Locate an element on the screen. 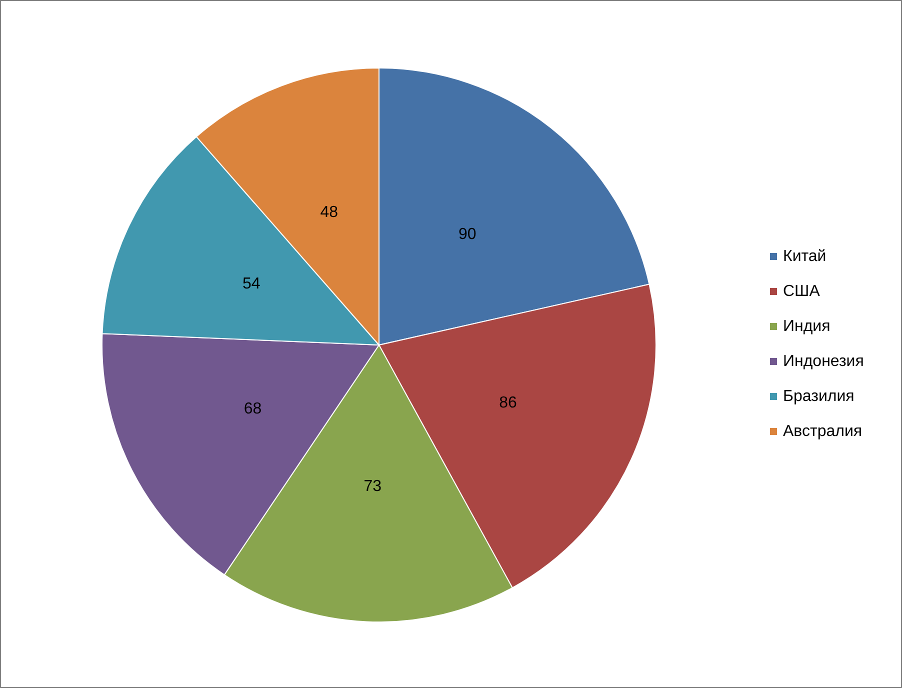 This screenshot has width=902, height=688. data-label: 73 is located at coordinates (373, 486).